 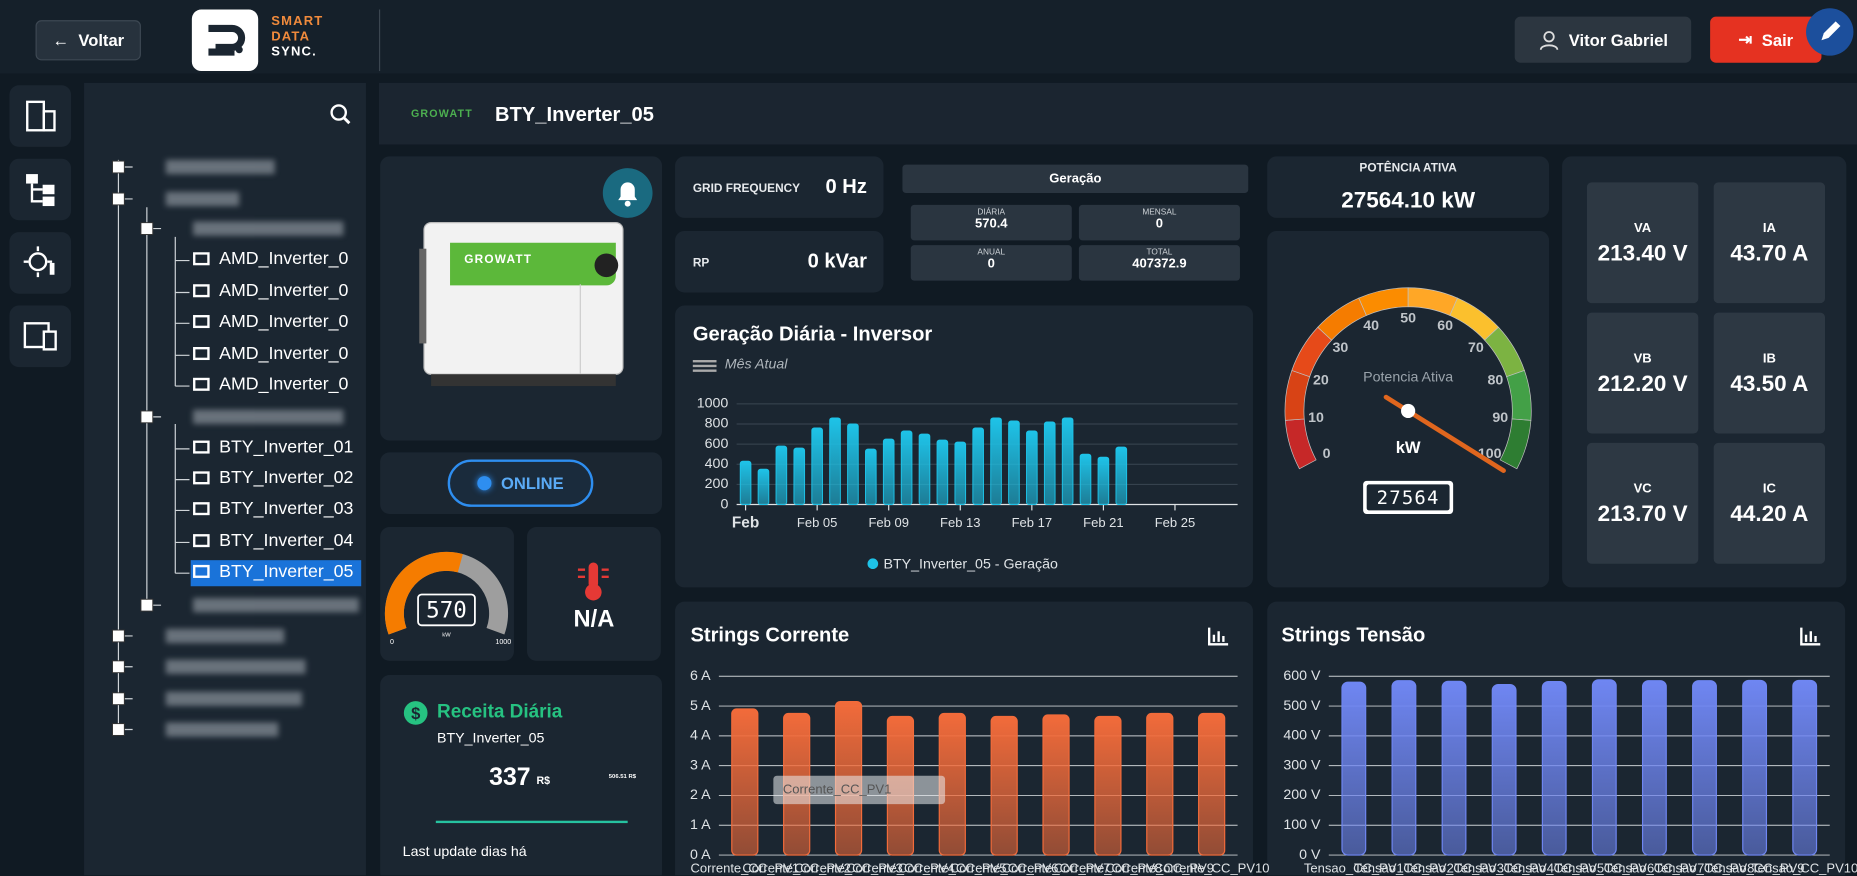 What do you see at coordinates (1769, 489) in the screenshot?
I see `phase-label: IC` at bounding box center [1769, 489].